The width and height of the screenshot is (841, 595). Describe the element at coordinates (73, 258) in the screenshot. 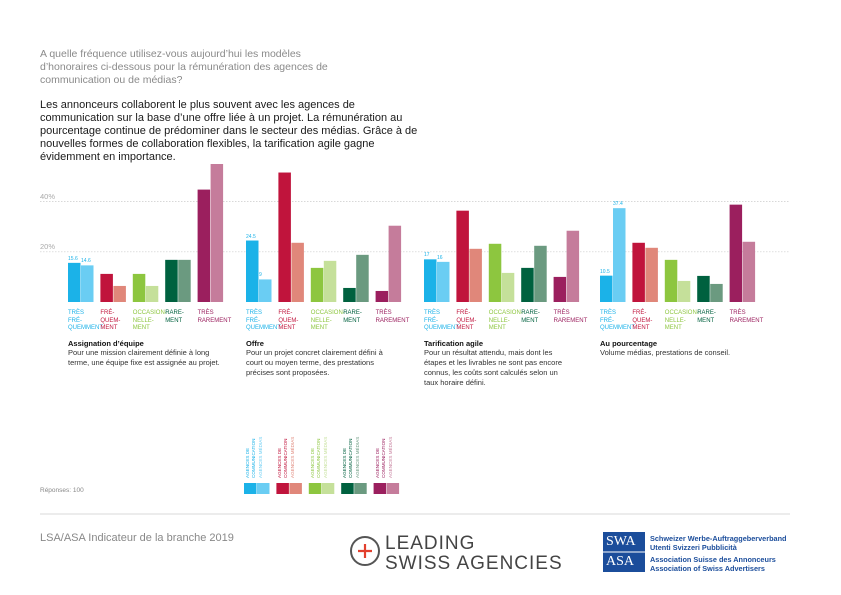

I see `value-label: 15.6` at that location.